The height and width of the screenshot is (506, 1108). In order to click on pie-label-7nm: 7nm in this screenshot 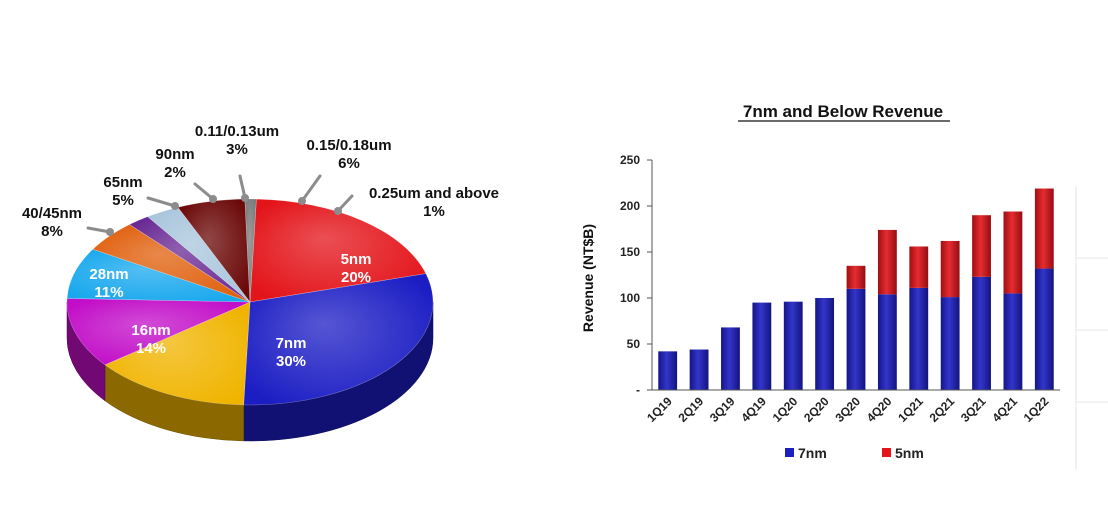, I will do `click(291, 343)`.